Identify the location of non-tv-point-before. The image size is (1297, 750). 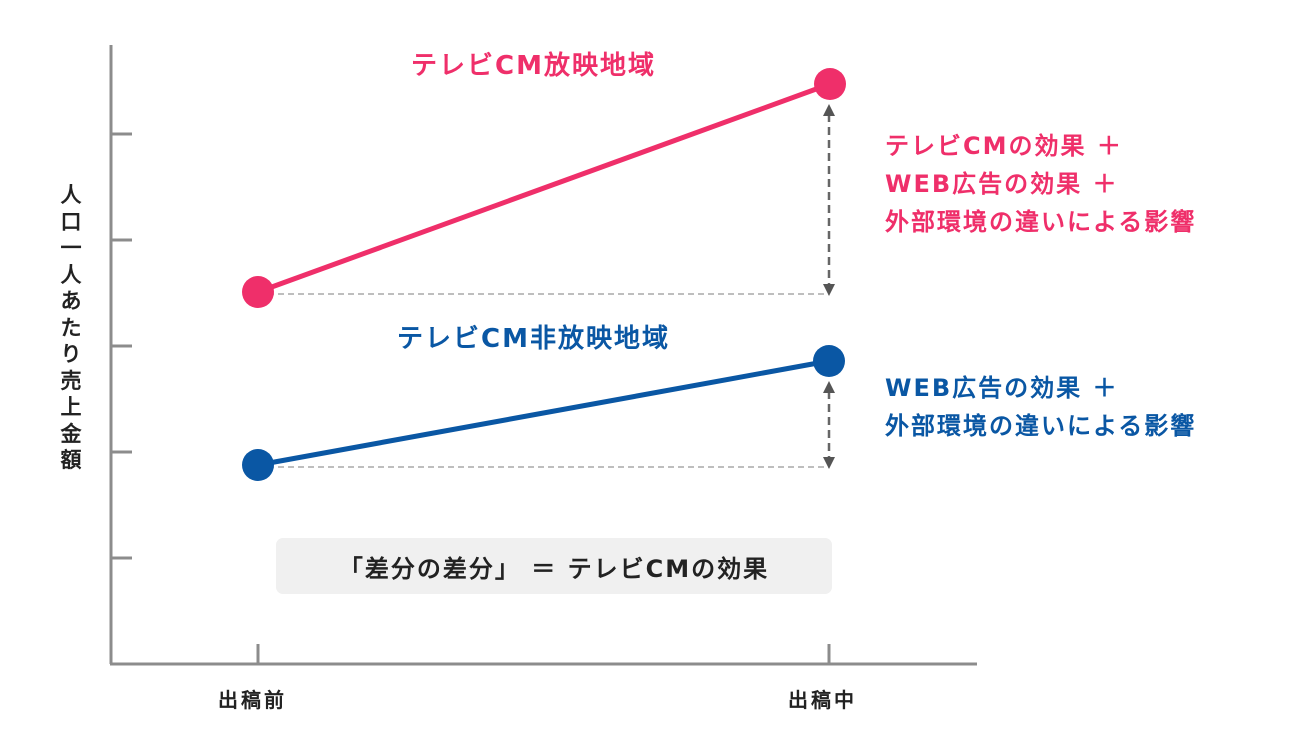
(258, 465).